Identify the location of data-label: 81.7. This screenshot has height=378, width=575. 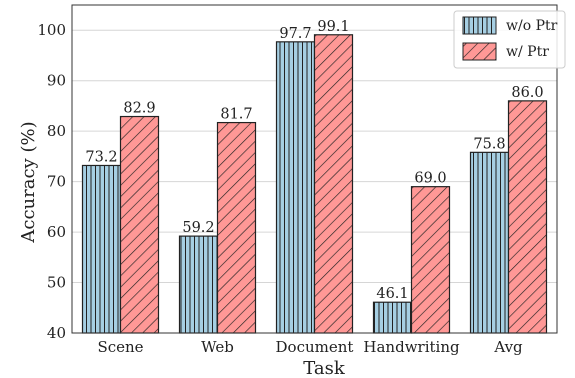
(236, 115).